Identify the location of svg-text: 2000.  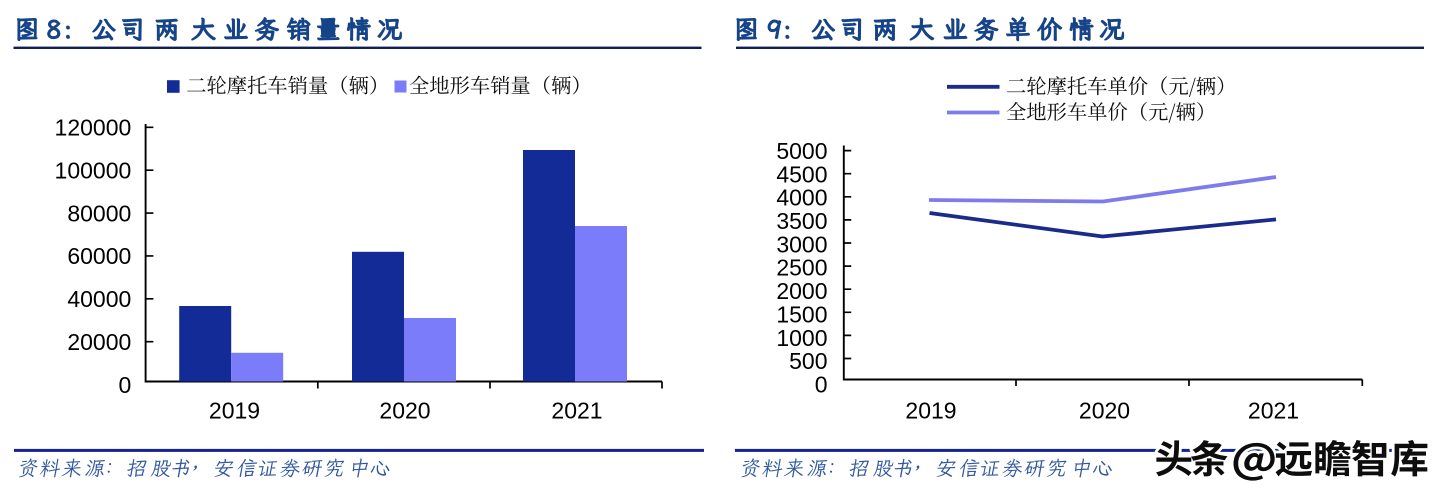
(801, 291).